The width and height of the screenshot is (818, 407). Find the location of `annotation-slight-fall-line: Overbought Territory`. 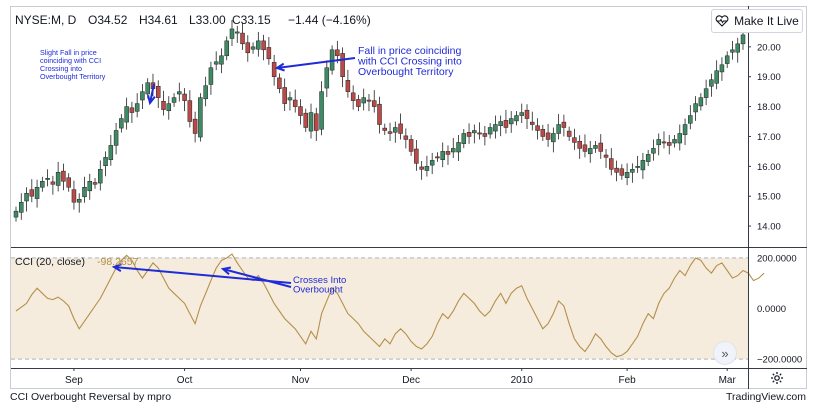

annotation-slight-fall-line: Overbought Territory is located at coordinates (73, 76).